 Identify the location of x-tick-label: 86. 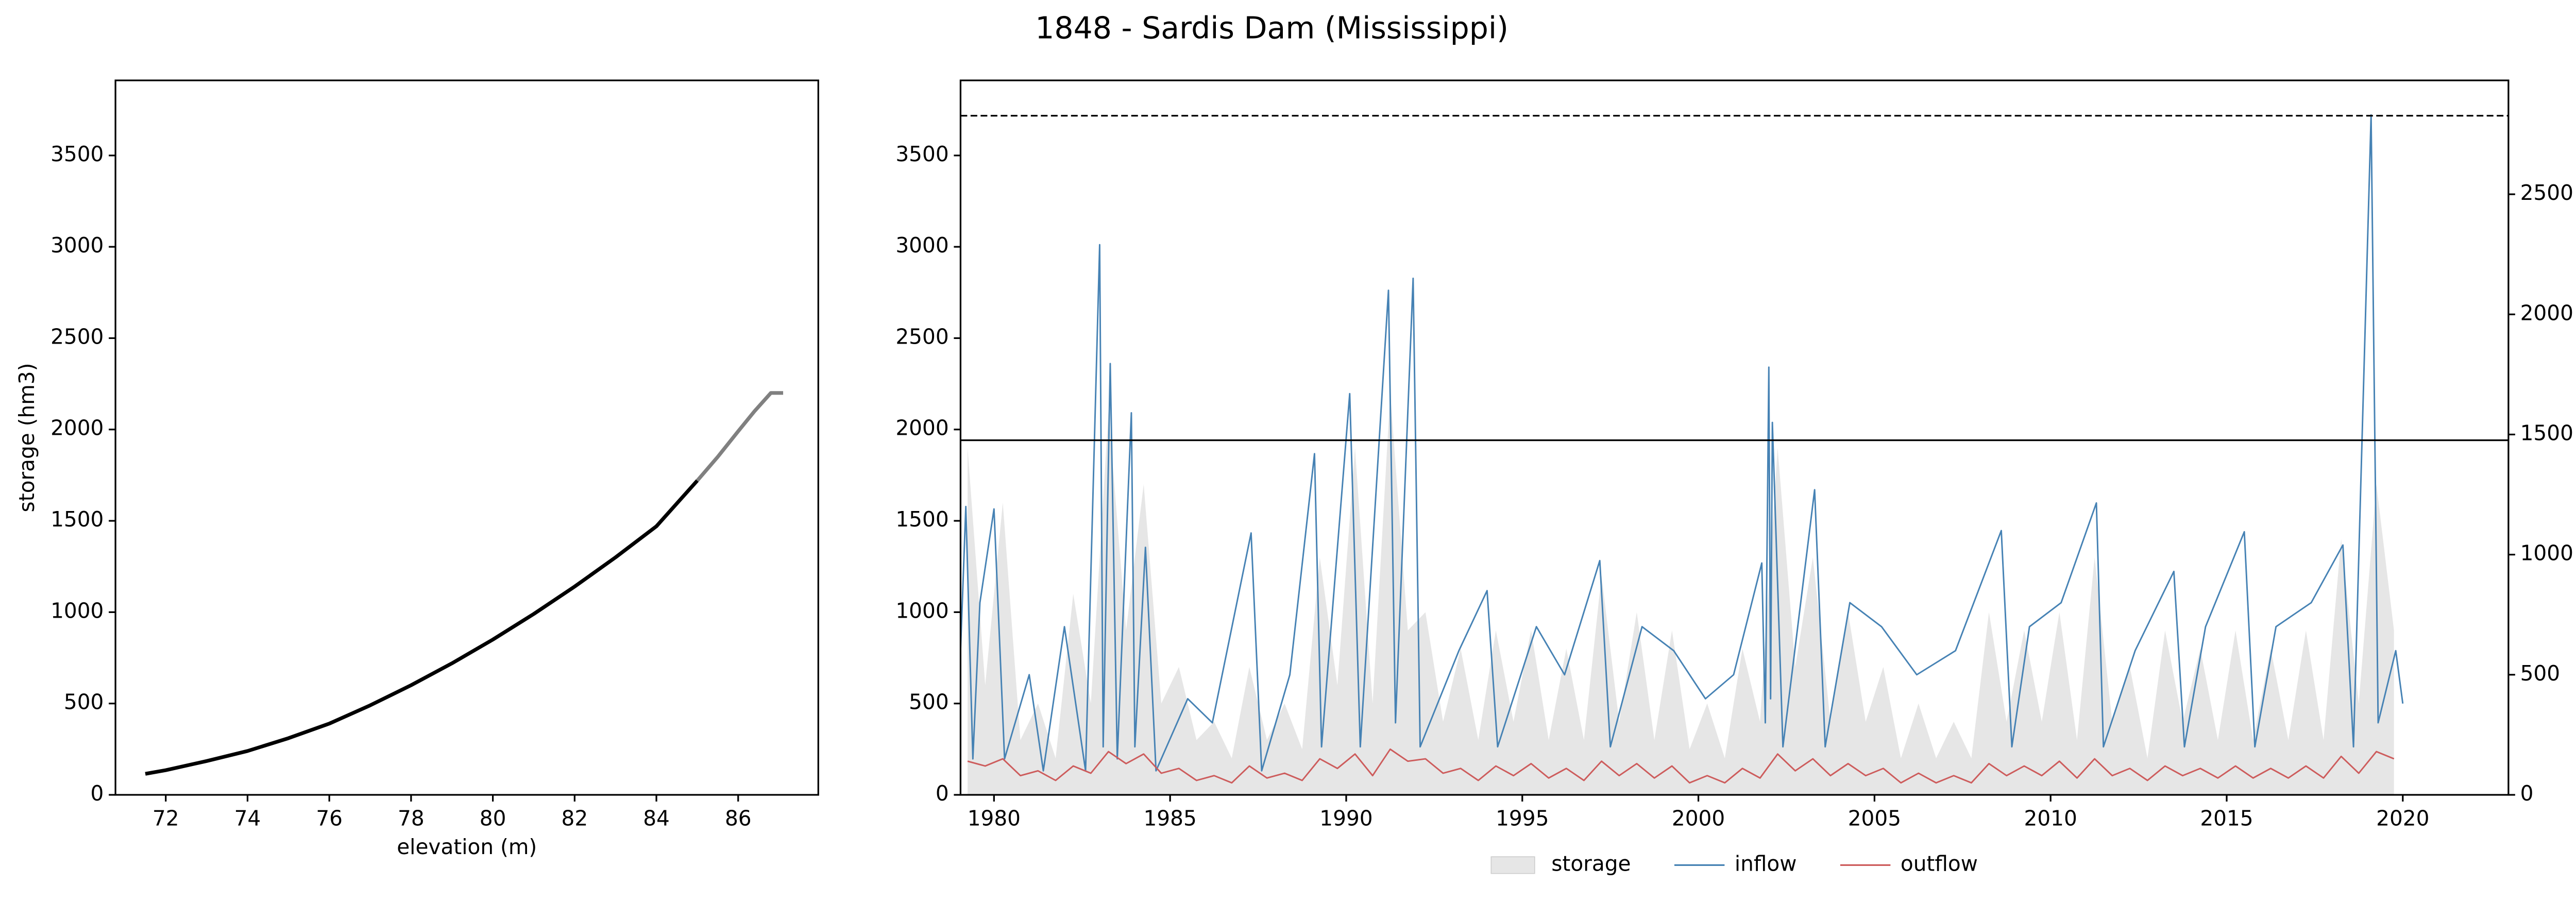
(738, 818).